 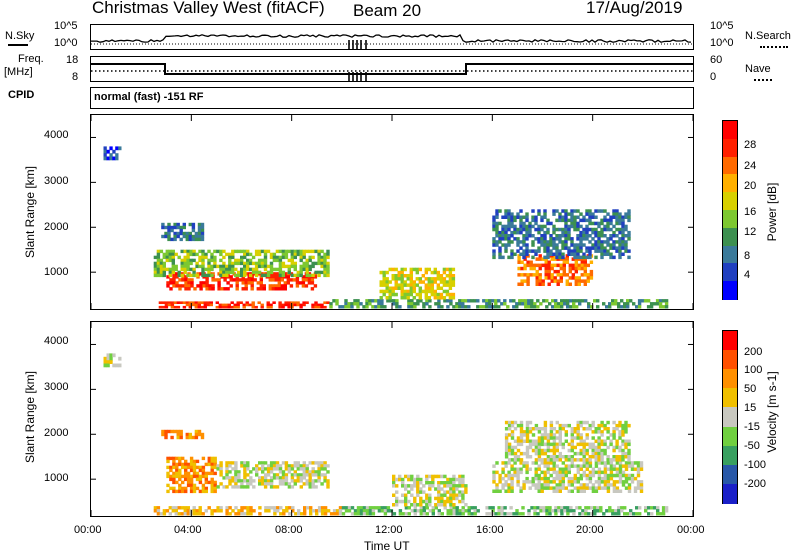 What do you see at coordinates (722, 43) in the screenshot?
I see `nsearch-tick-bottom: 10^0` at bounding box center [722, 43].